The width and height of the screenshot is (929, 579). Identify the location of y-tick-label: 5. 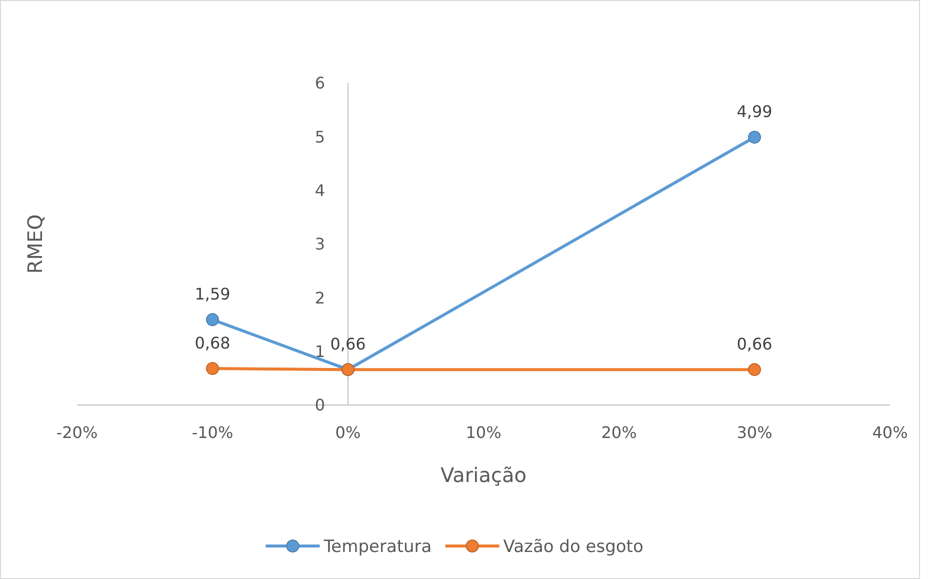
(320, 136).